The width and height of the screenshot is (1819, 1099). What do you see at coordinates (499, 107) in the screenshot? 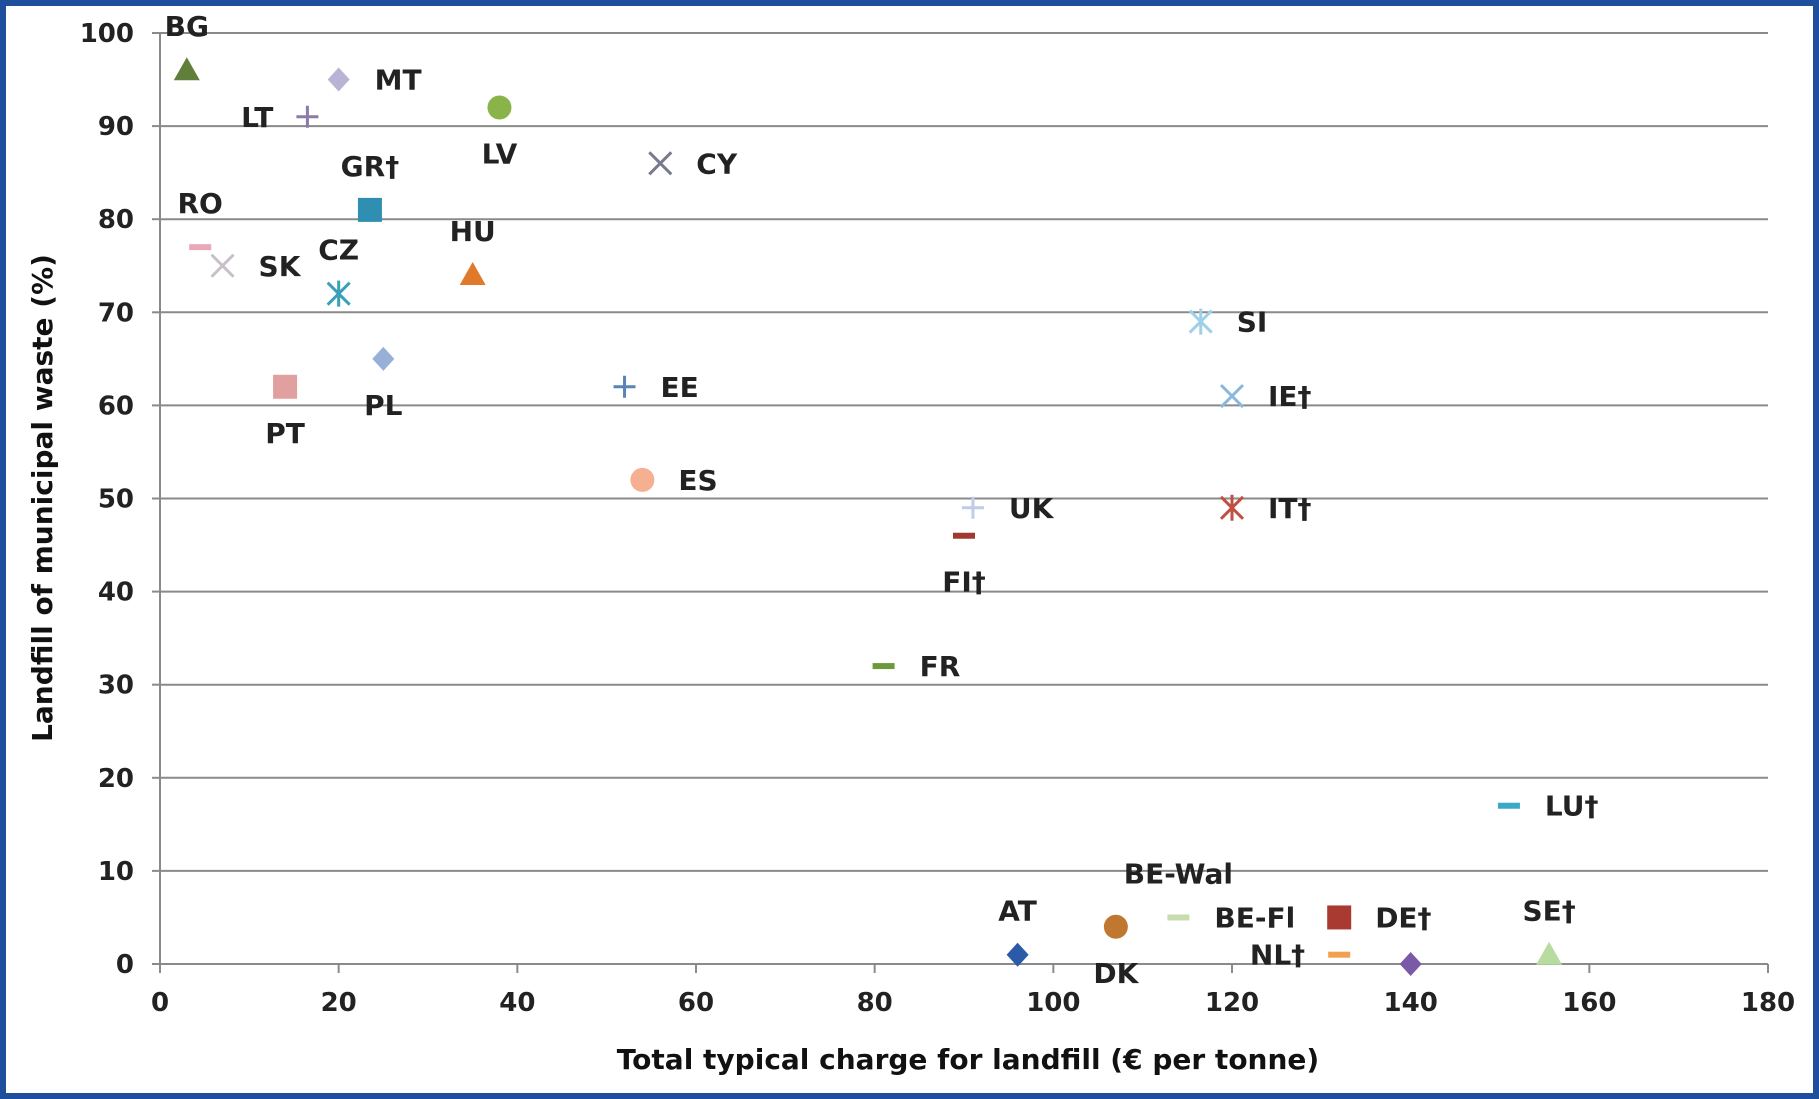
I see `data-point-lv` at bounding box center [499, 107].